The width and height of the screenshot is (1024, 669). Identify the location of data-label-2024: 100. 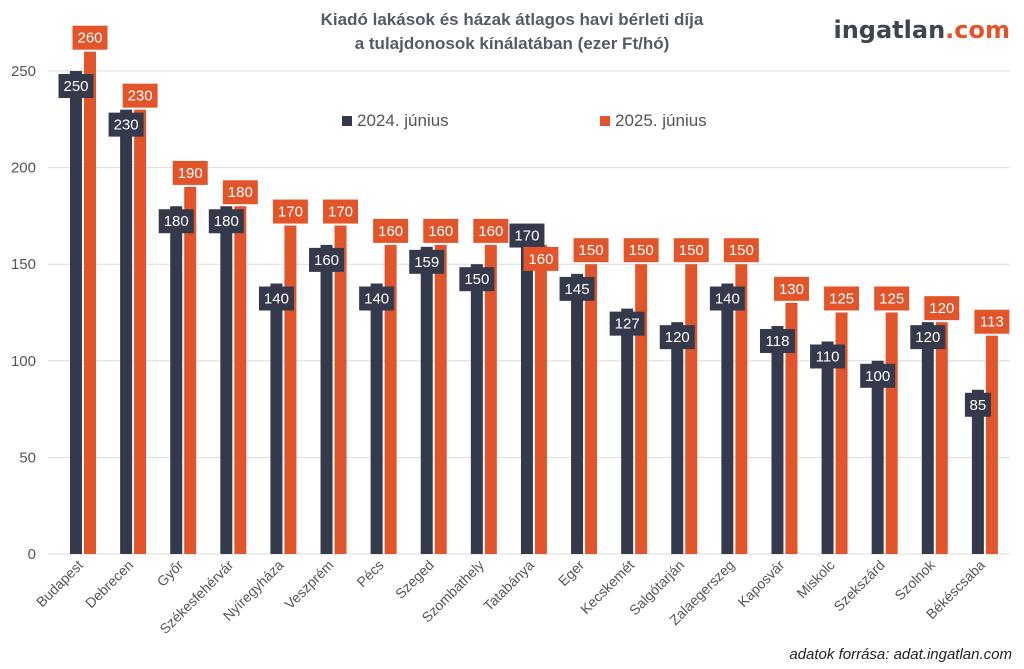
(877, 376).